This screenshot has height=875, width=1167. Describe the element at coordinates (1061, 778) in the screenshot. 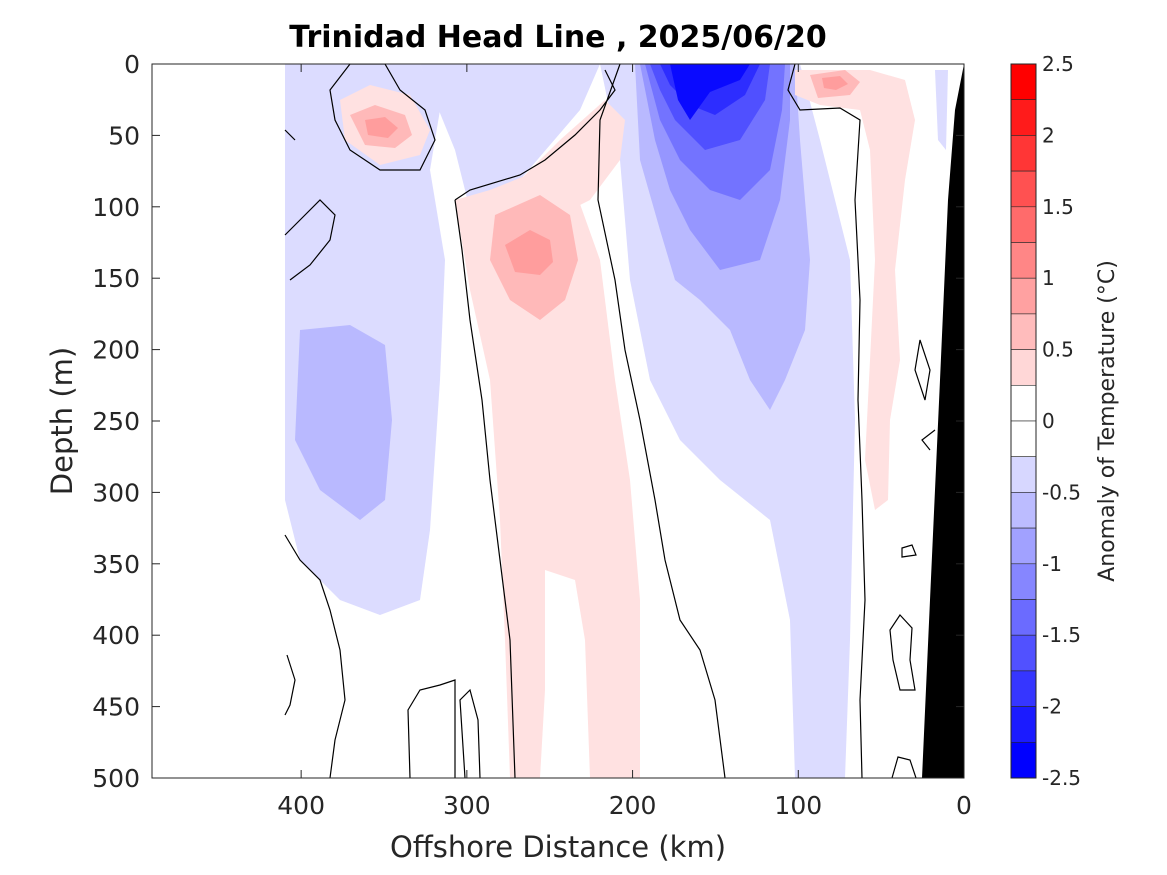

I see `colorbar-tick-label: -2.5` at that location.